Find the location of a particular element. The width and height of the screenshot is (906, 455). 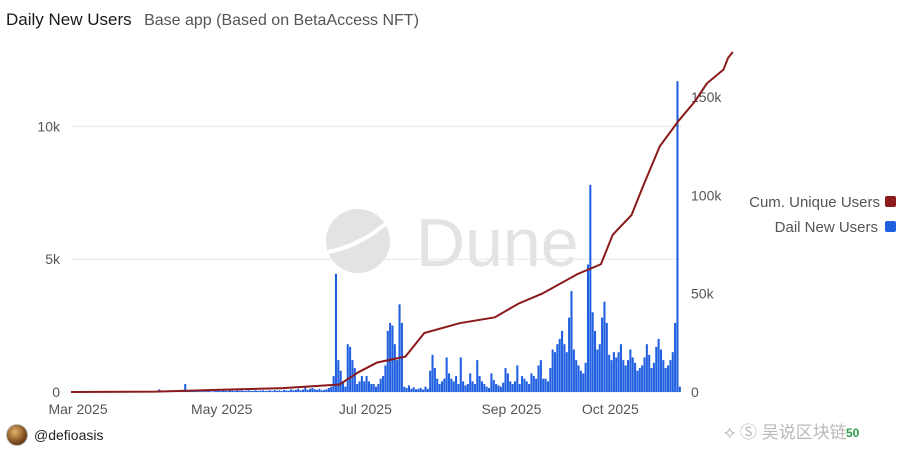

legend: Cum. Unique Users Dail New Users is located at coordinates (822, 215).